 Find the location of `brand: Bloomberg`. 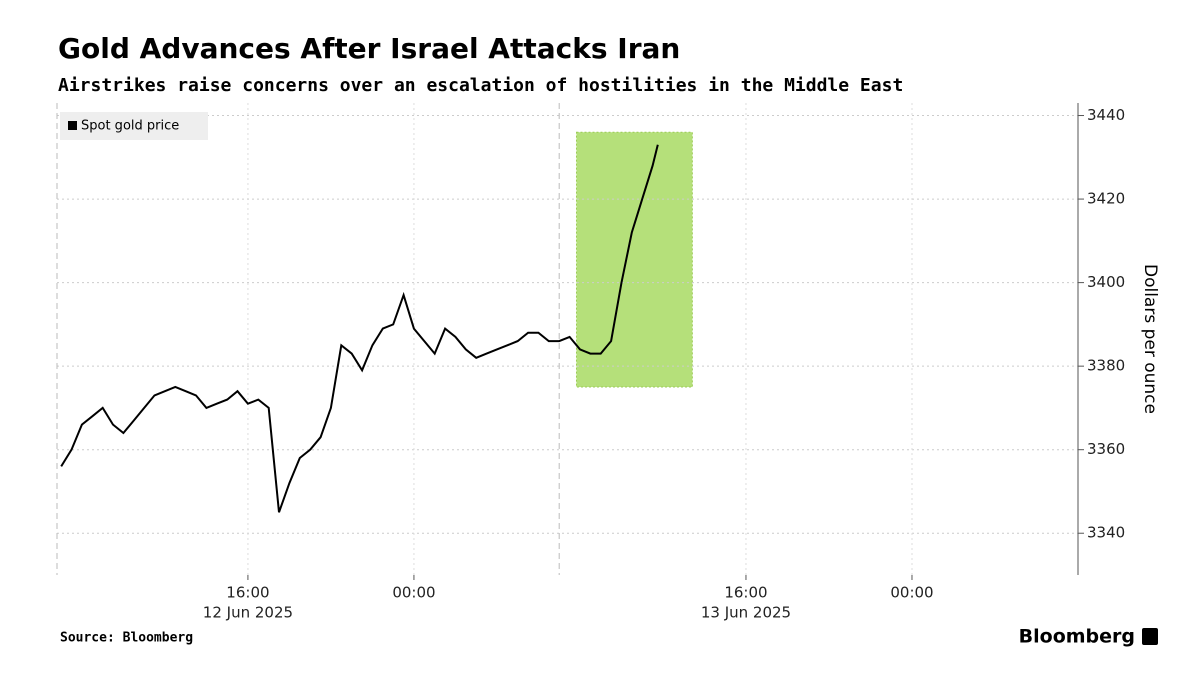

brand: Bloomberg is located at coordinates (1077, 637).